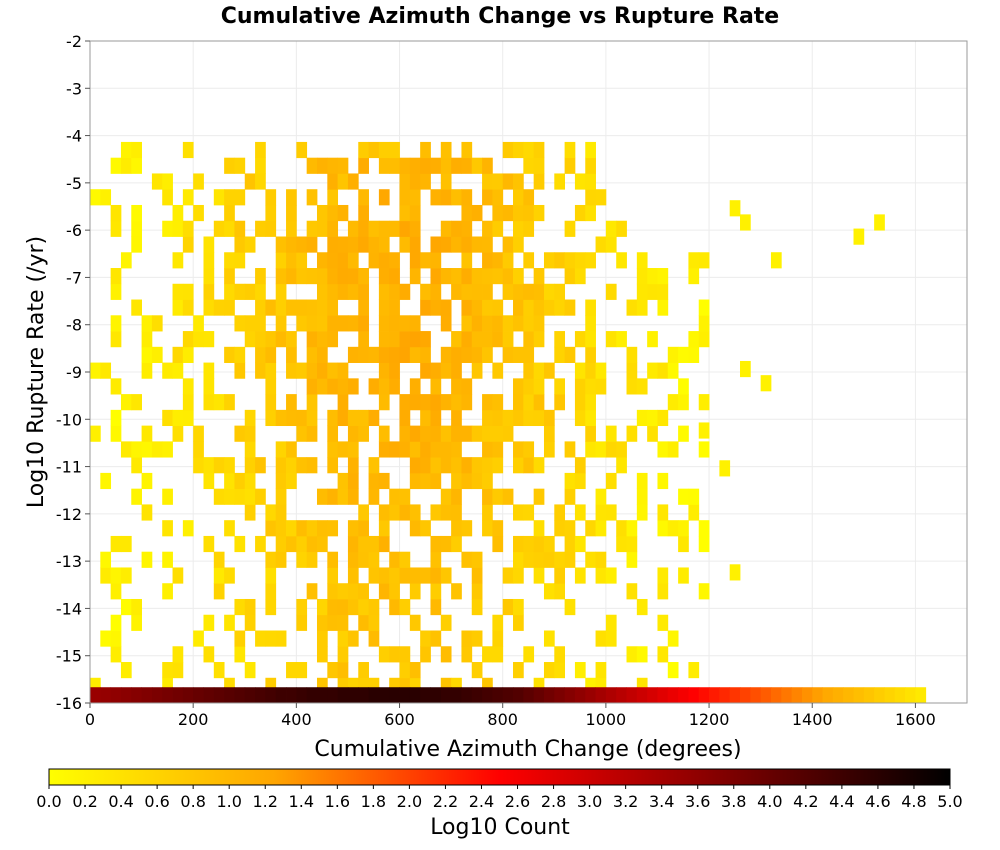 Image resolution: width=1000 pixels, height=850 pixels. I want to click on colorbar-tick-label: 2.6, so click(517, 801).